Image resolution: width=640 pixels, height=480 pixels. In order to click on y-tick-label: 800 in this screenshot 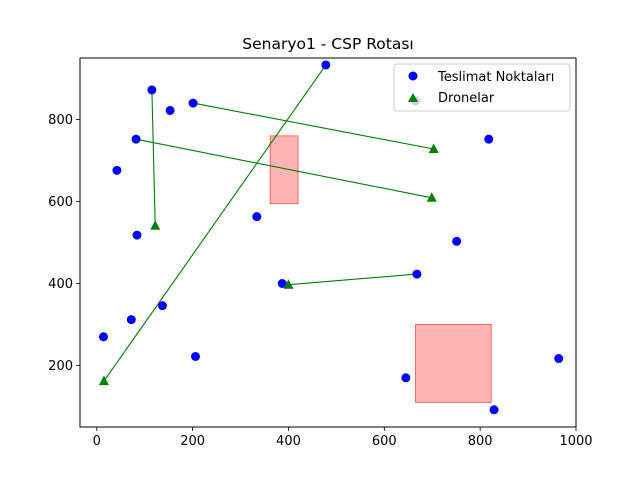, I will do `click(60, 120)`.